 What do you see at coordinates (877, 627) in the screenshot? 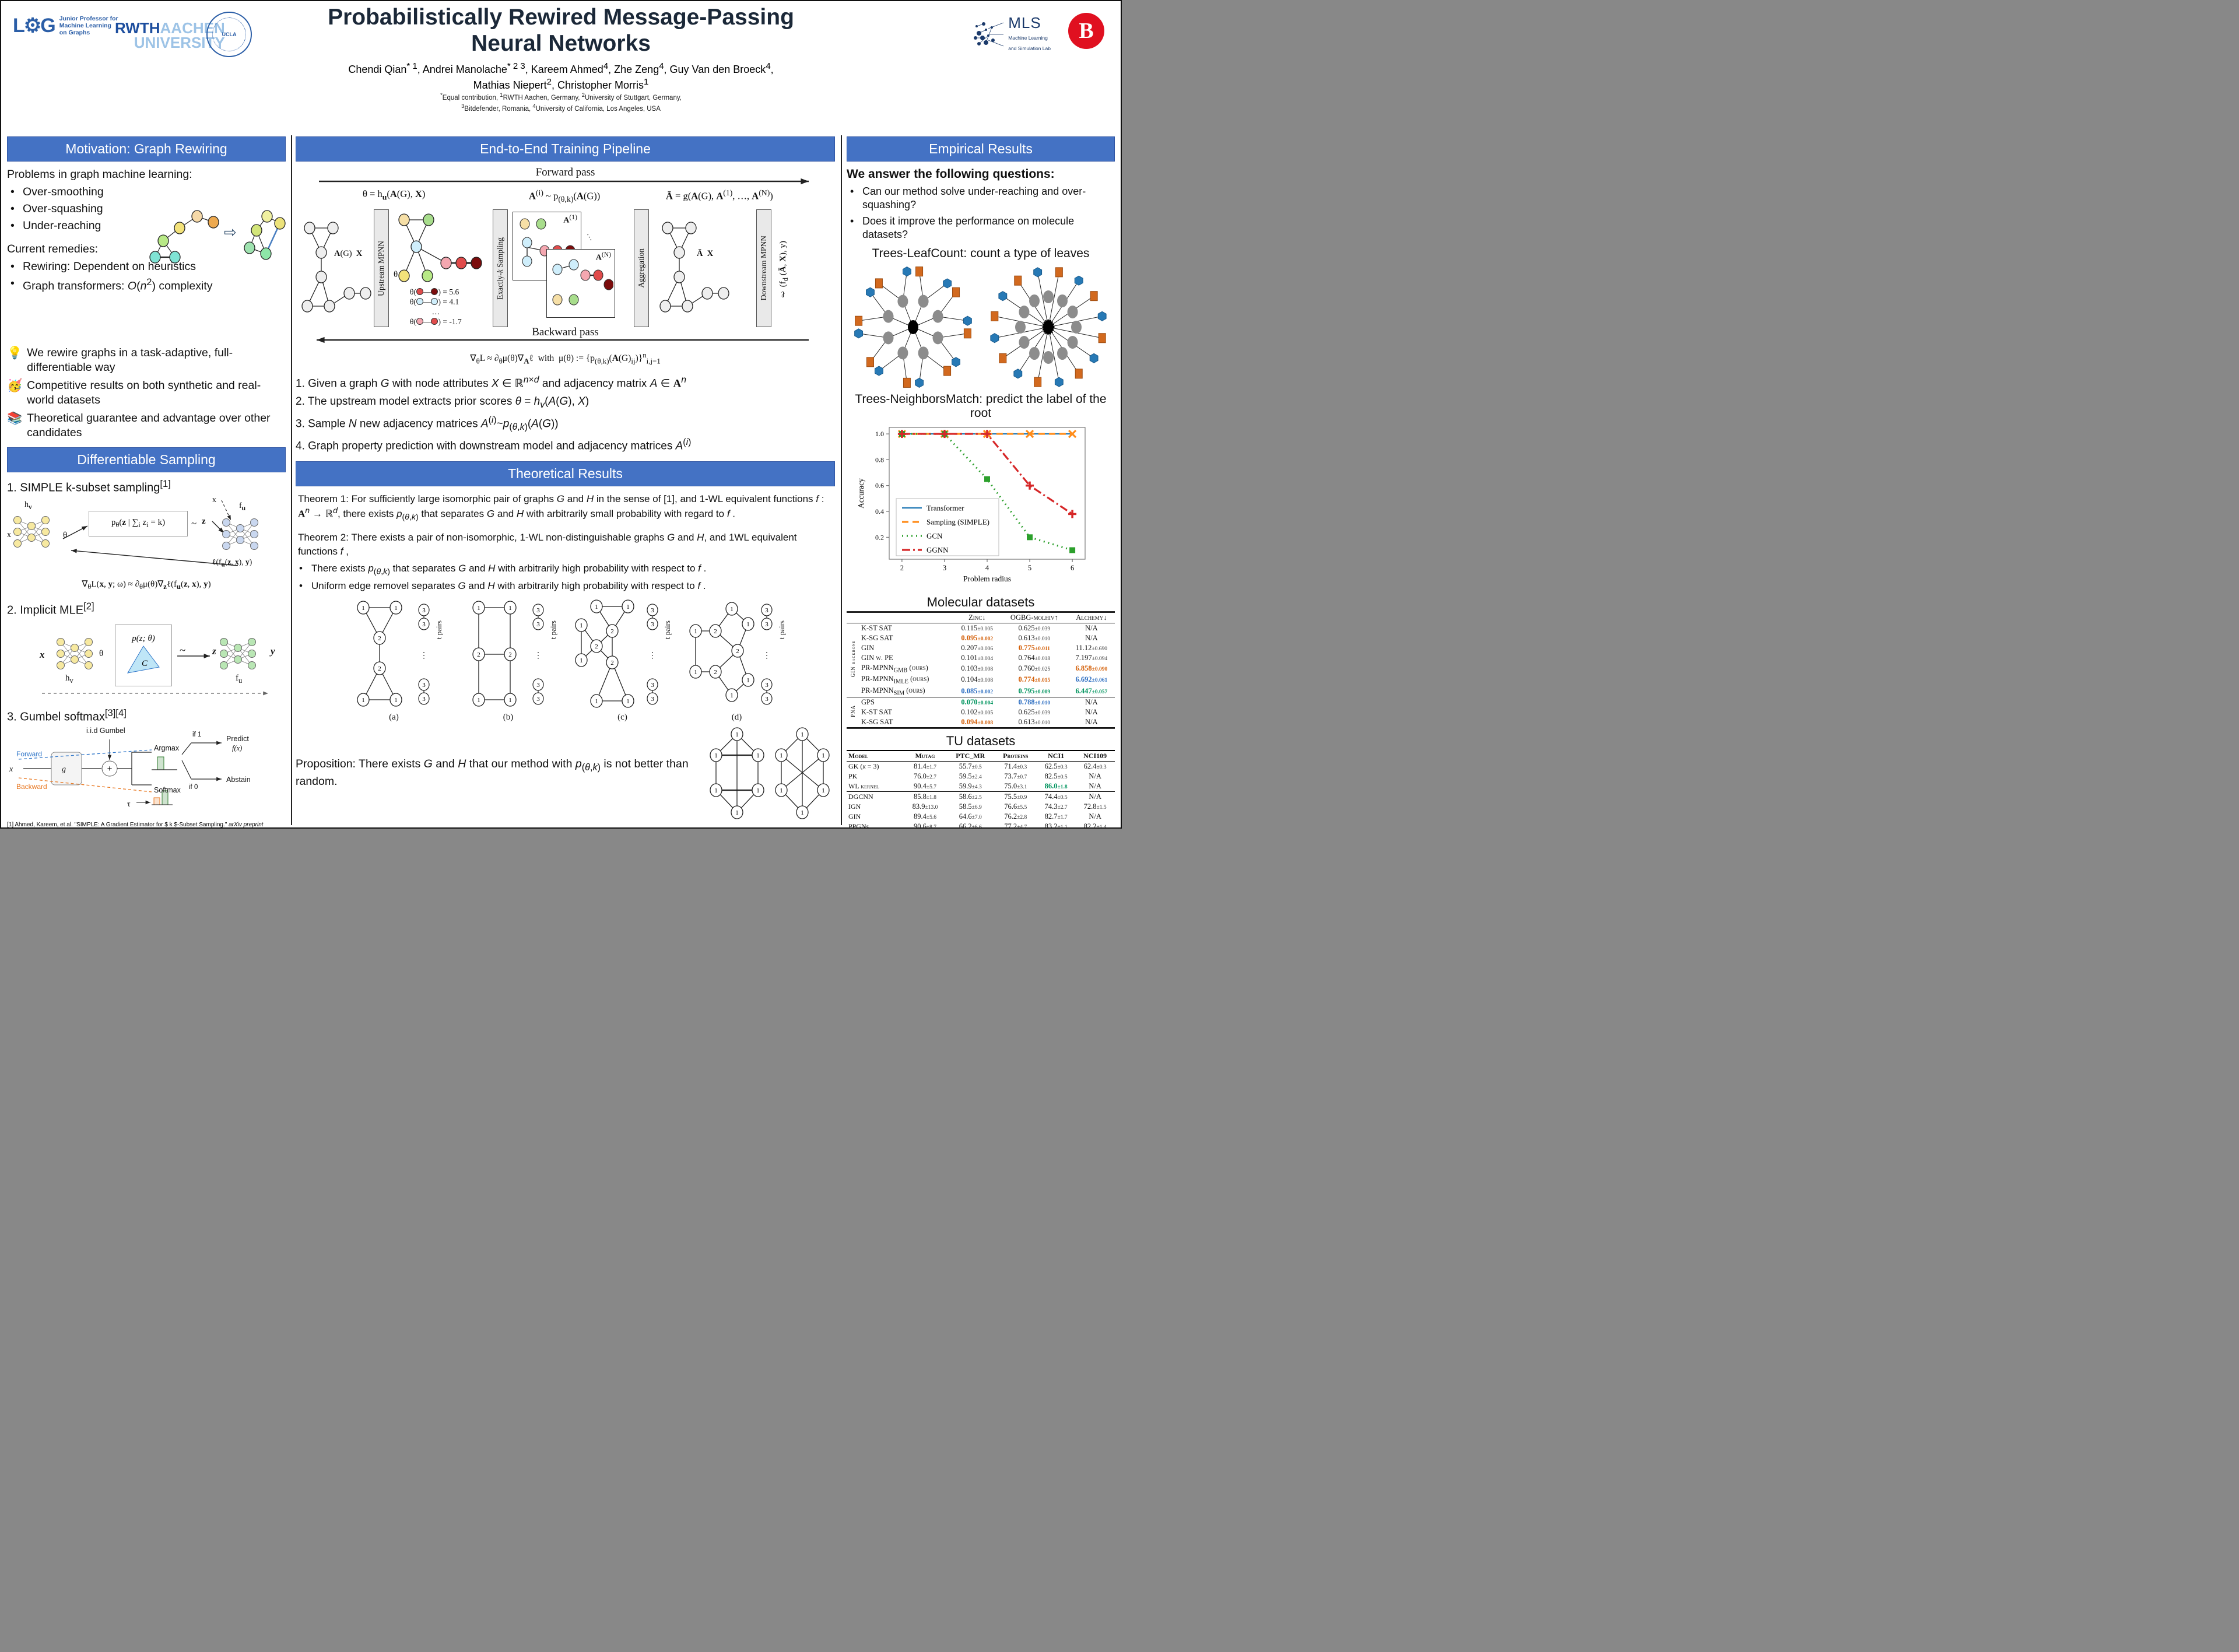
I see `model-name: K-ST SAT` at bounding box center [877, 627].